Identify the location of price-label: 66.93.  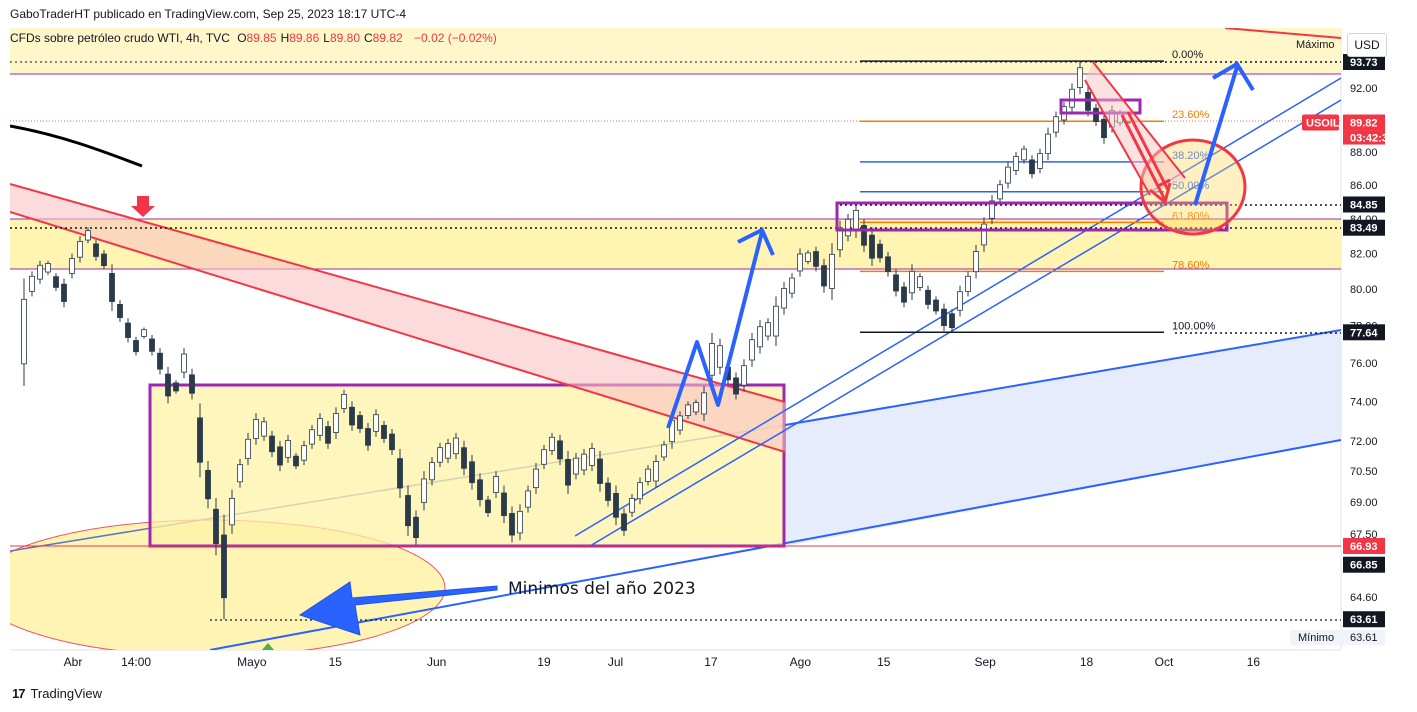
(1364, 547).